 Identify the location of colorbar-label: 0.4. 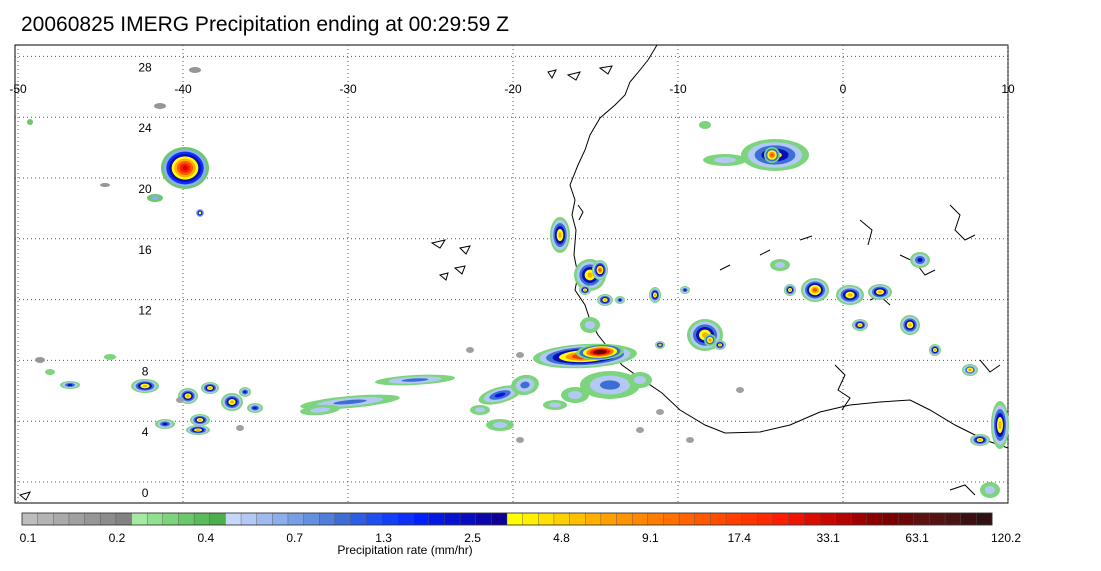
(206, 538).